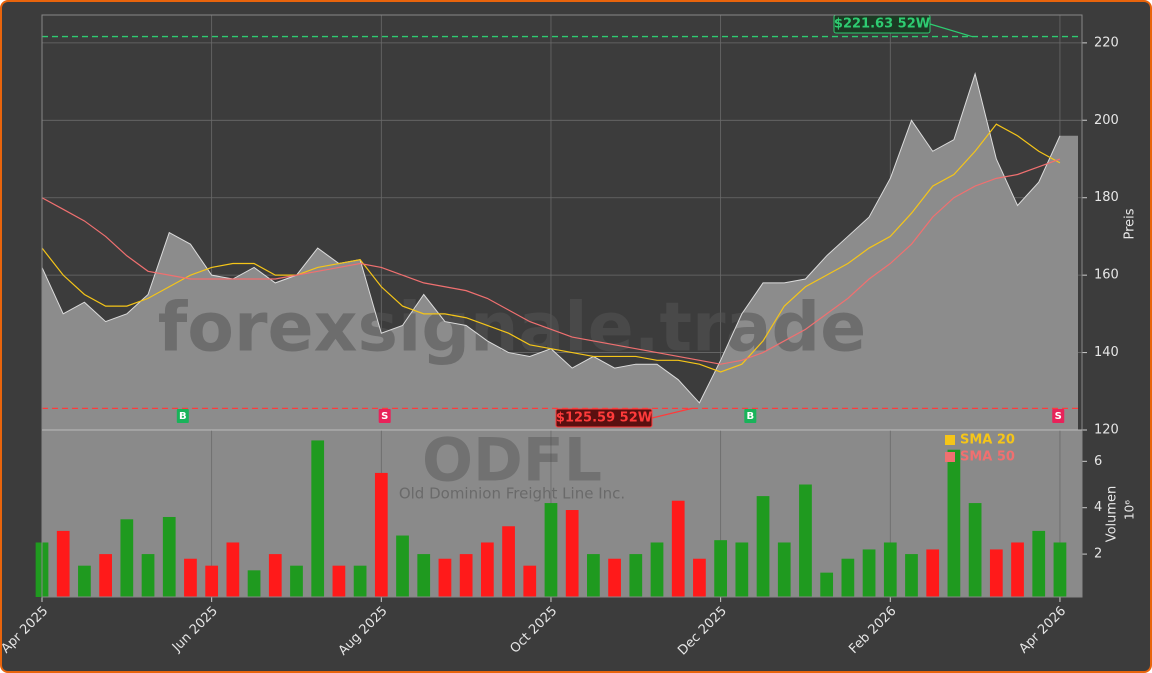 Image resolution: width=1152 pixels, height=673 pixels. I want to click on y2-tick-label: 2, so click(1098, 554).